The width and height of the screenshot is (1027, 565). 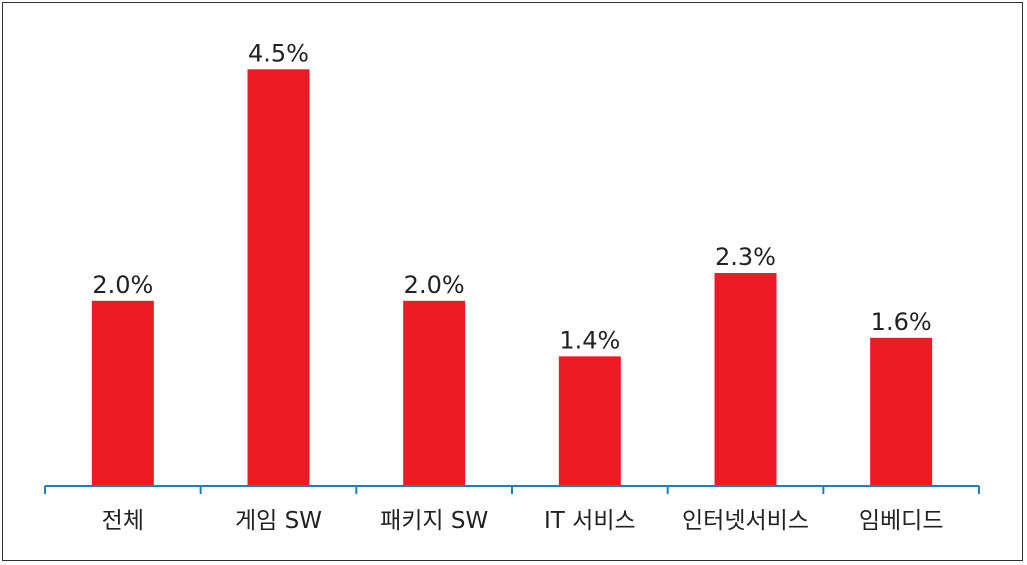 What do you see at coordinates (278, 53) in the screenshot?
I see `value-label-1: 4.5%` at bounding box center [278, 53].